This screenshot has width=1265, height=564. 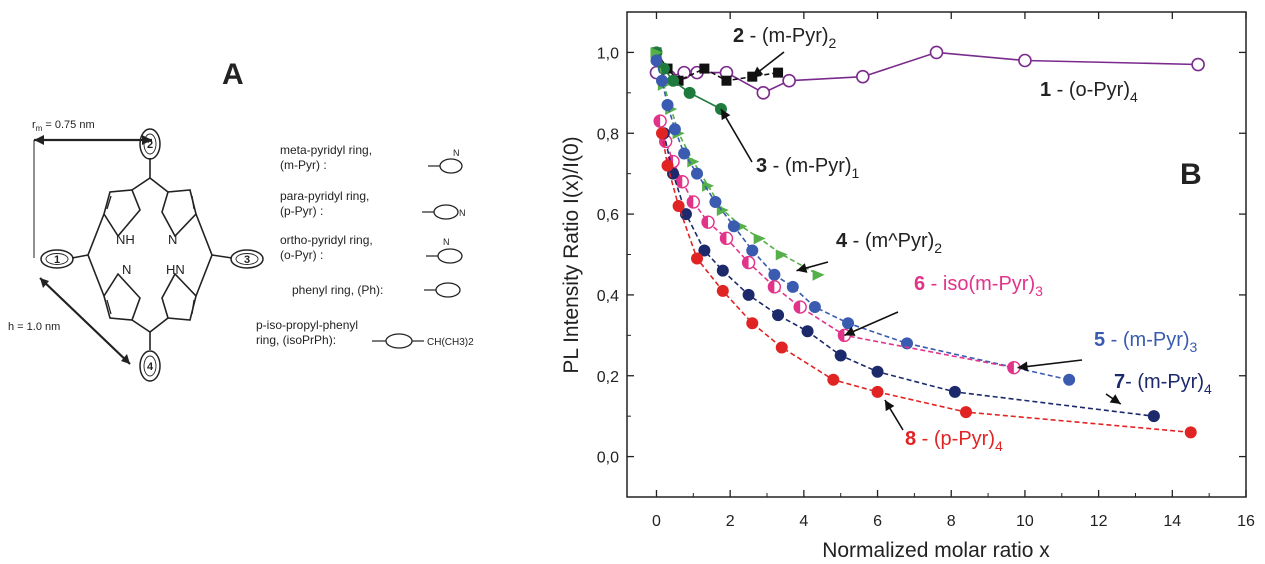 I want to click on x-tick-label: 2, so click(x=730, y=521).